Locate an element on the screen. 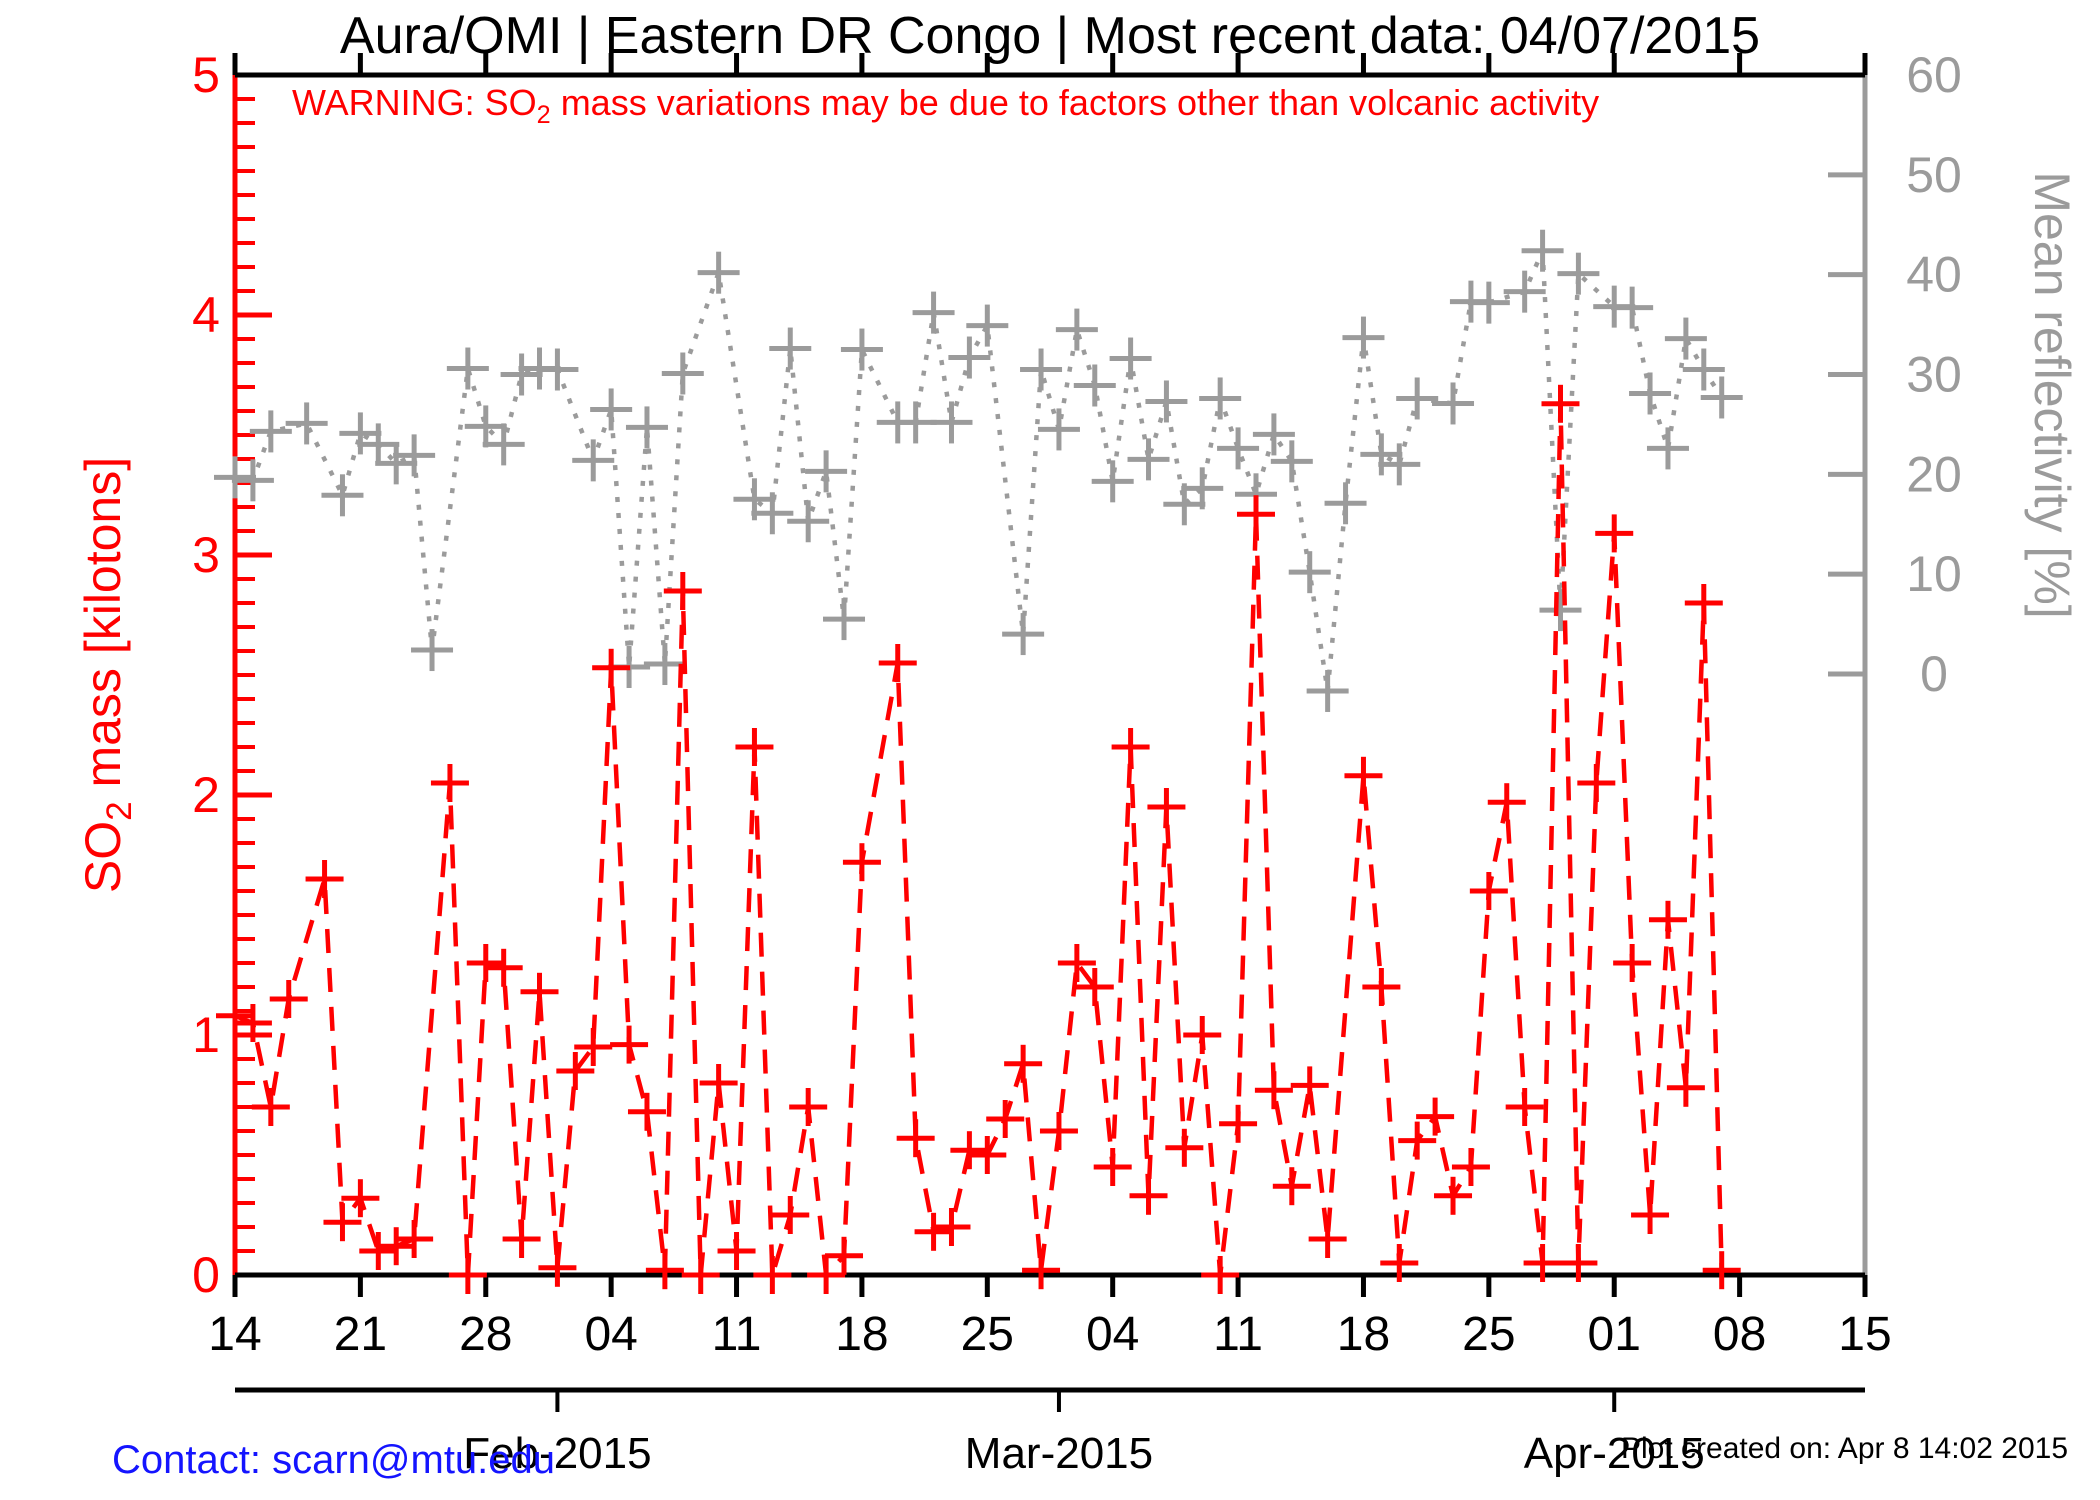 The image size is (2100, 1500). warning-text-pre: WARNING: SO is located at coordinates (414, 102).